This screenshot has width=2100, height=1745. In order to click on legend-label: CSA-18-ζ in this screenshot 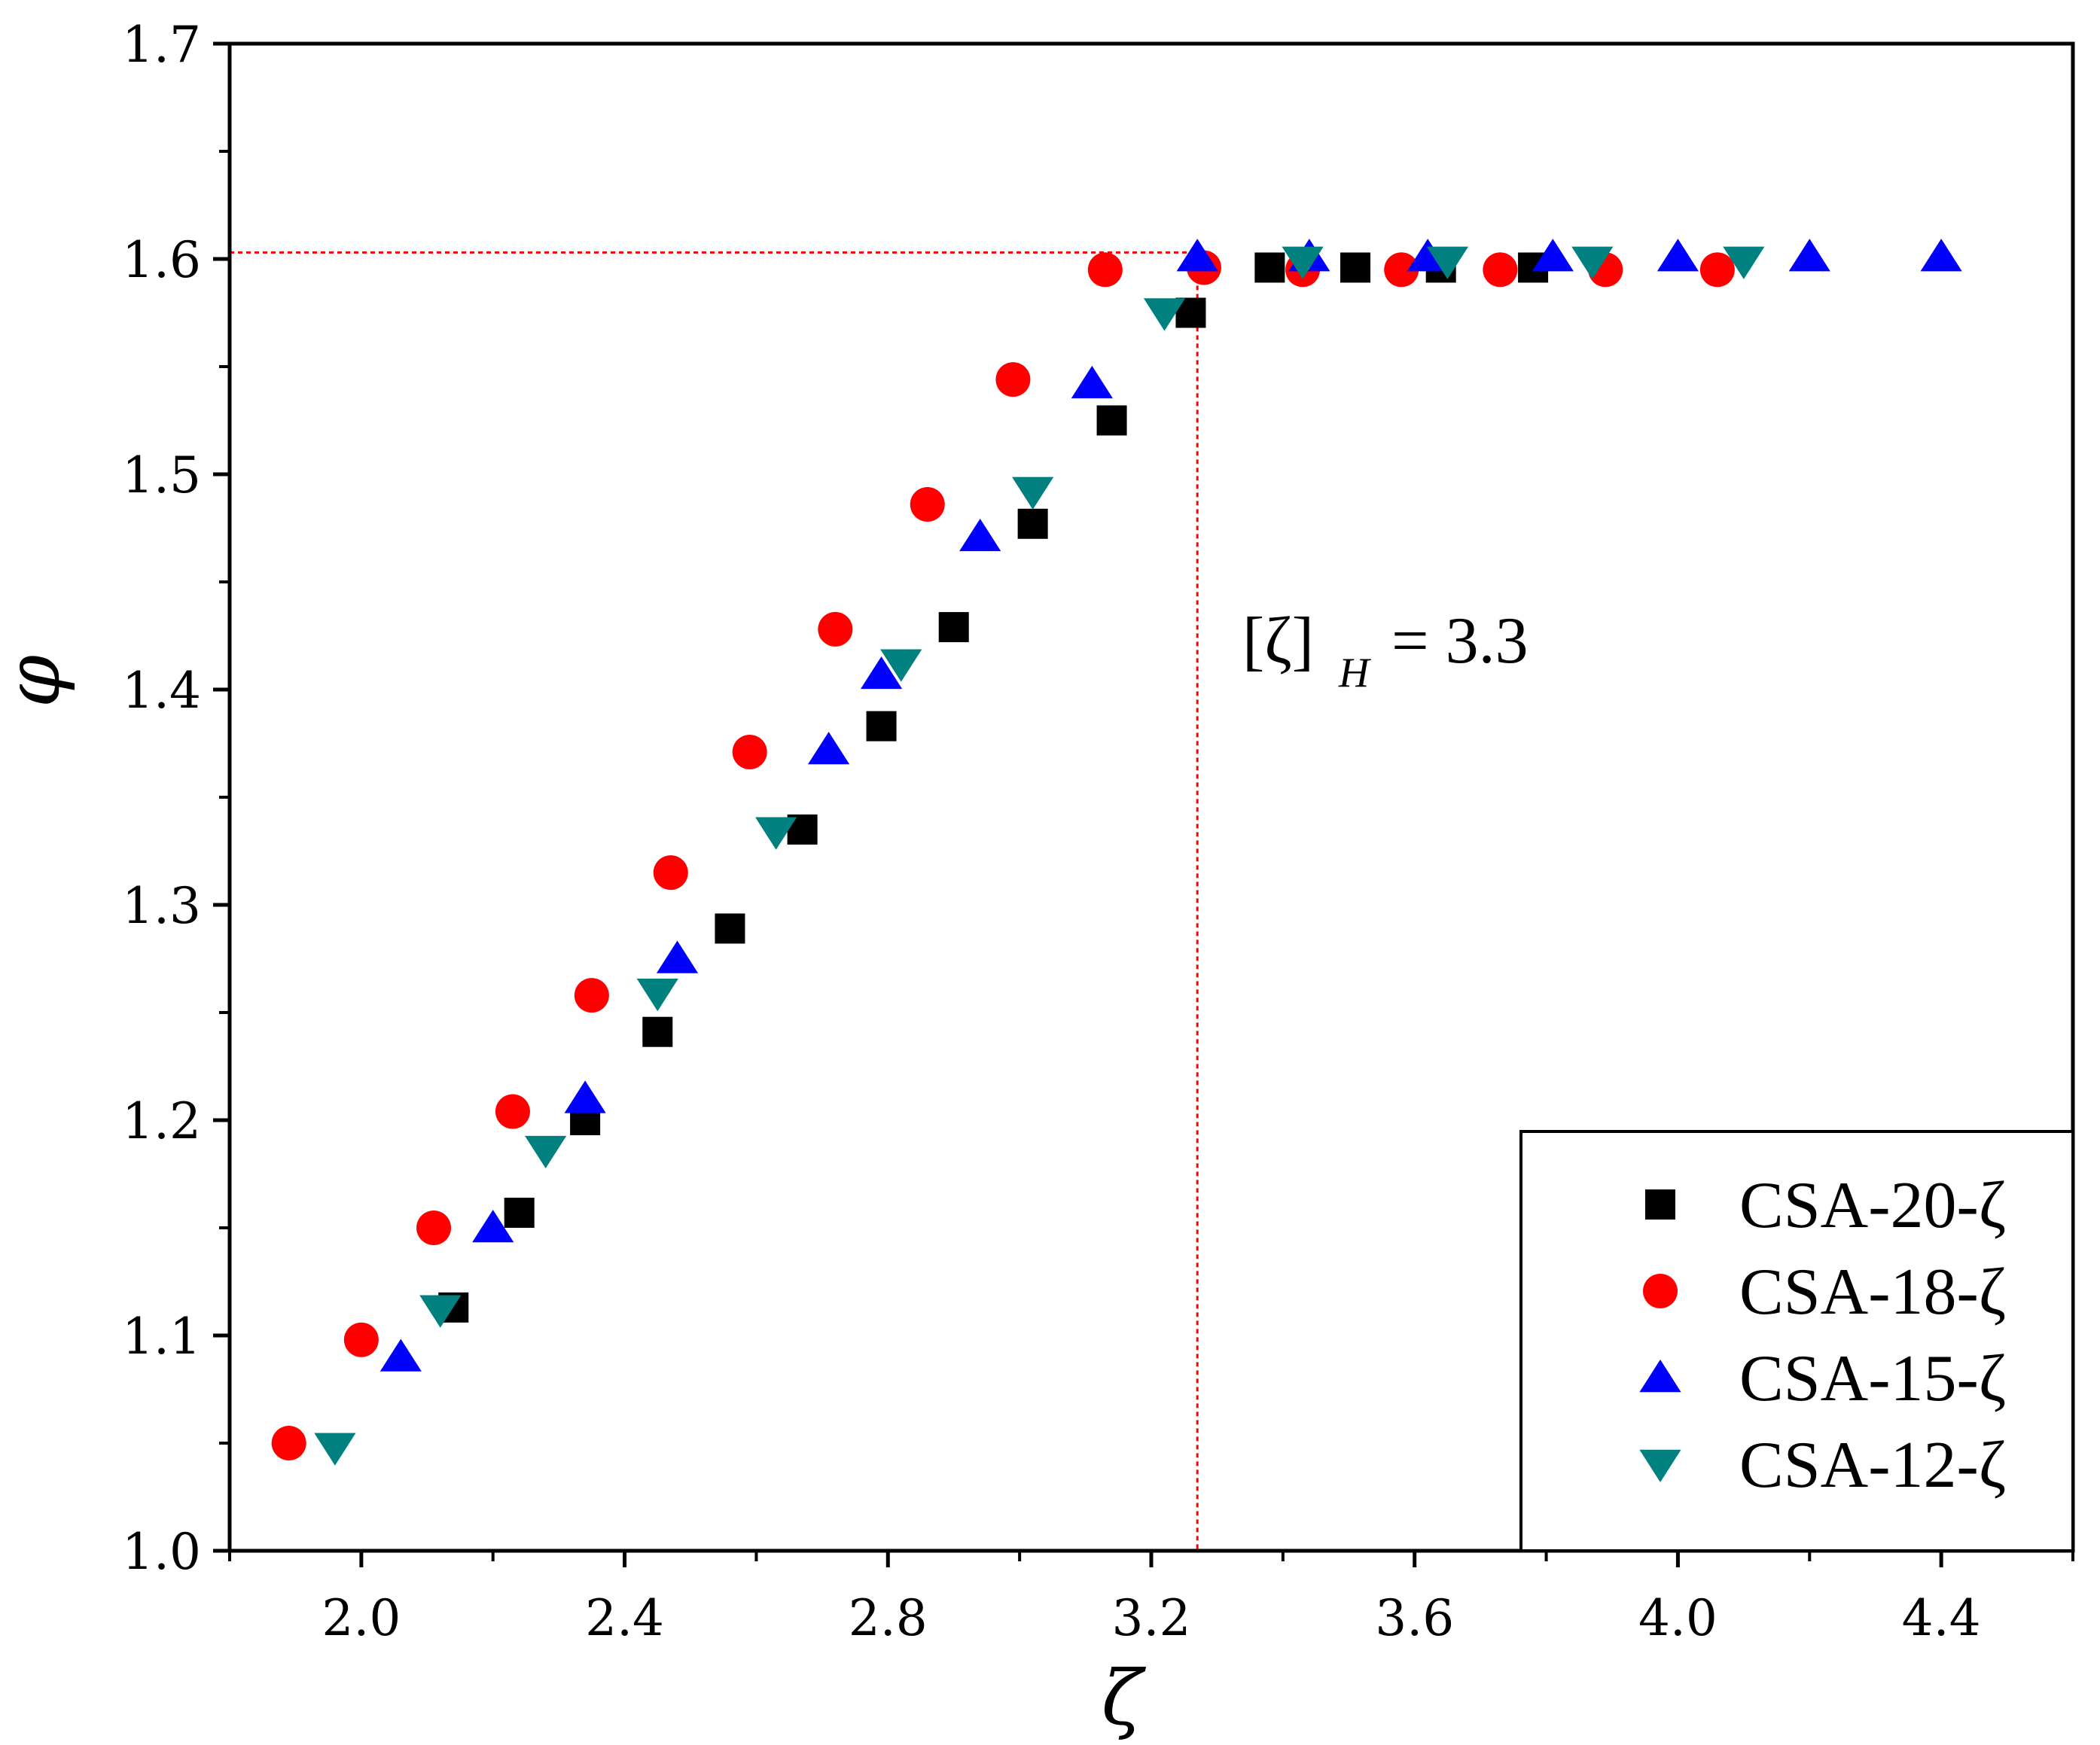, I will do `click(1872, 1293)`.